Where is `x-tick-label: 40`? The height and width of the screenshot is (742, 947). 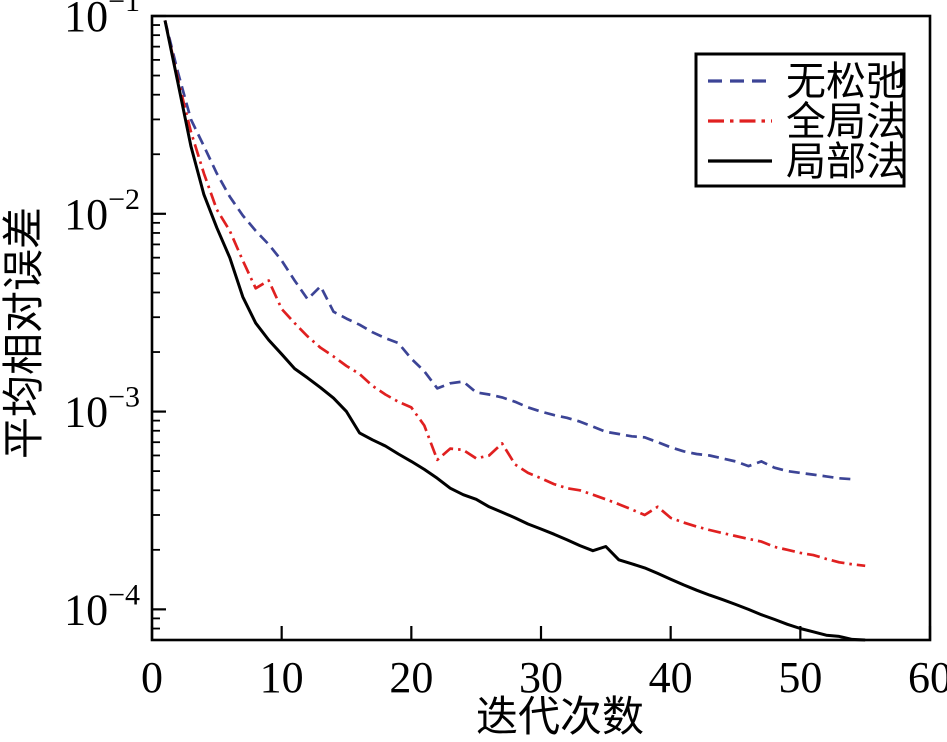
x-tick-label: 40 is located at coordinates (671, 677).